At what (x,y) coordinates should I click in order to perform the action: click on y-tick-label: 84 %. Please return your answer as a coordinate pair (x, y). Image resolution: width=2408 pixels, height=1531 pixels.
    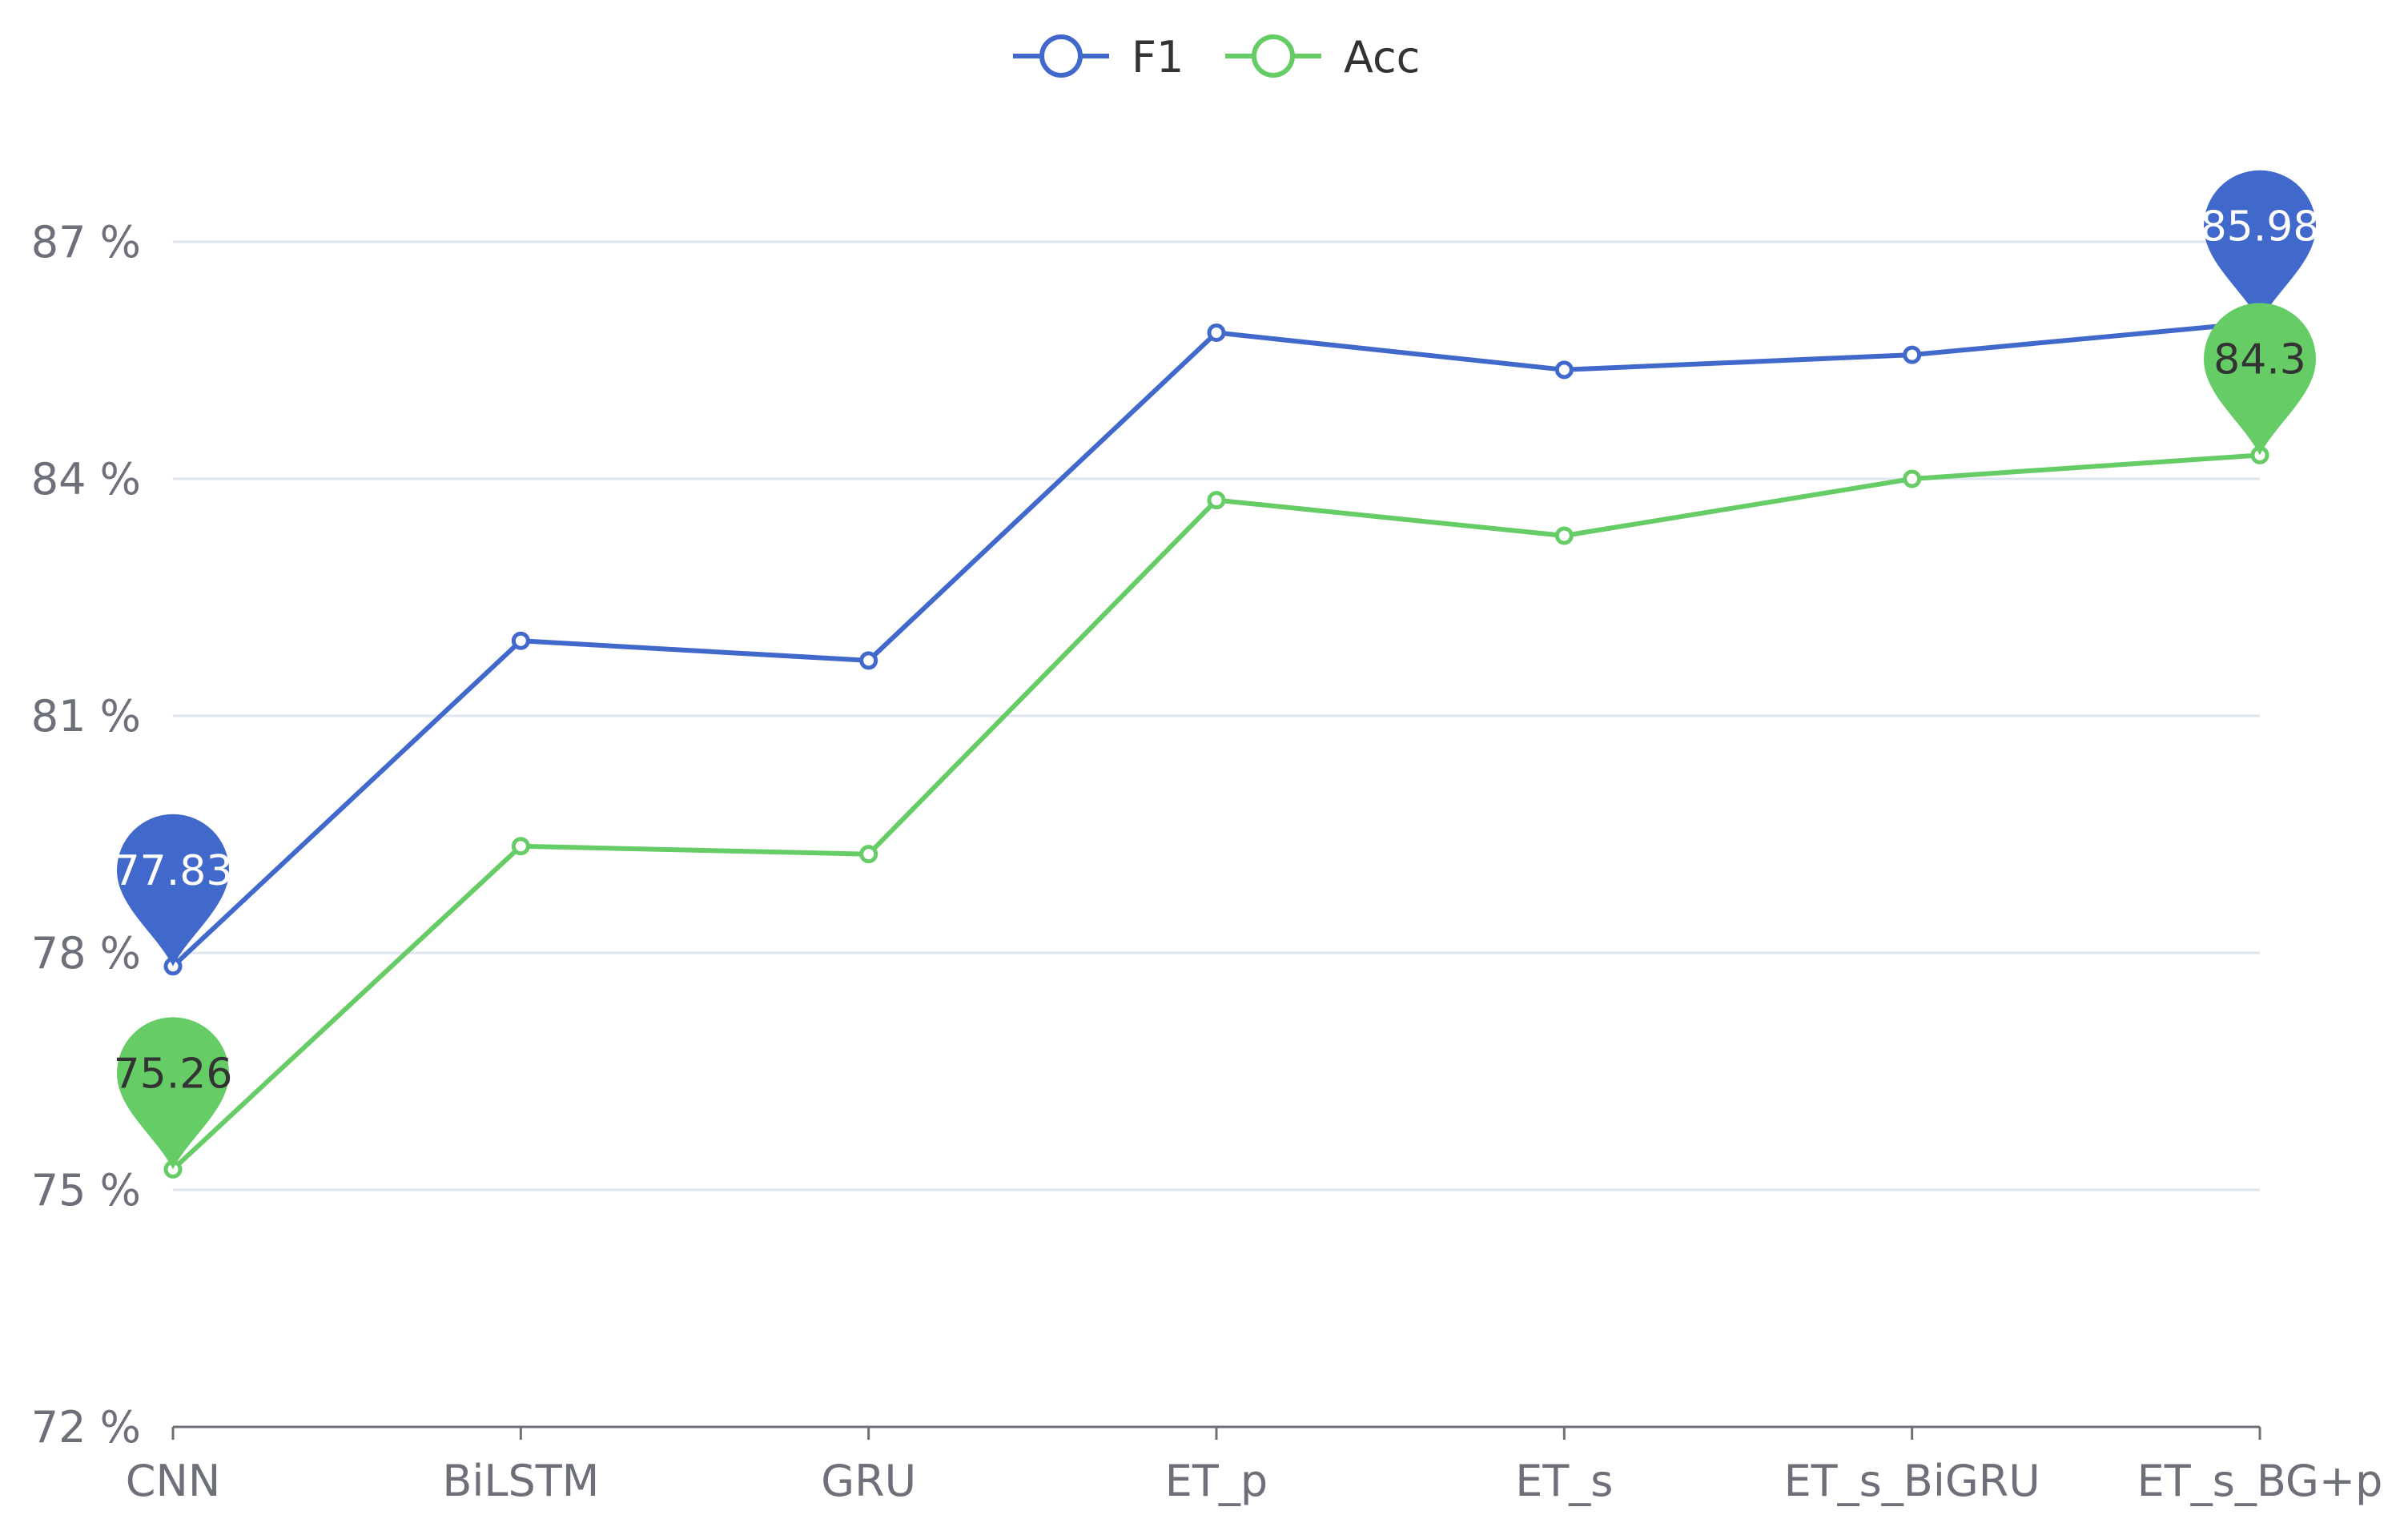
    Looking at the image, I should click on (86, 479).